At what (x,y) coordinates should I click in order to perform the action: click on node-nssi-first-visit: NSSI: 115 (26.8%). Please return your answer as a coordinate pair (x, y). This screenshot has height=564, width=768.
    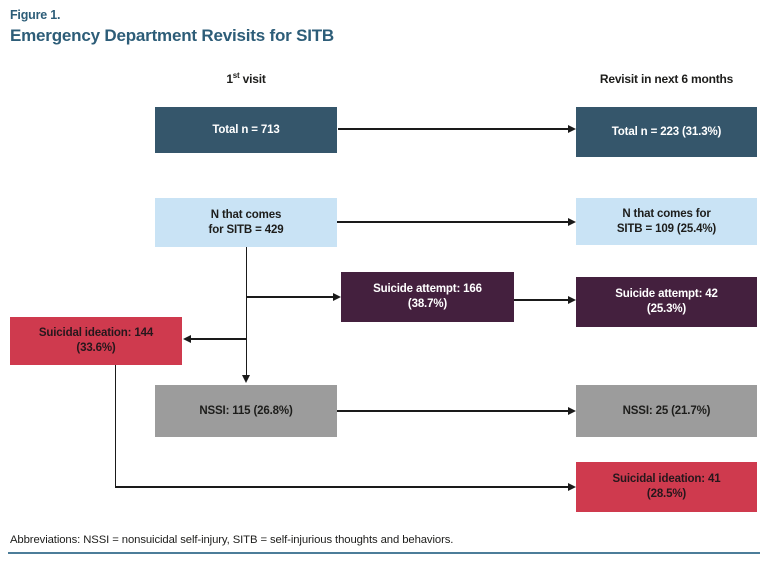
    Looking at the image, I should click on (246, 411).